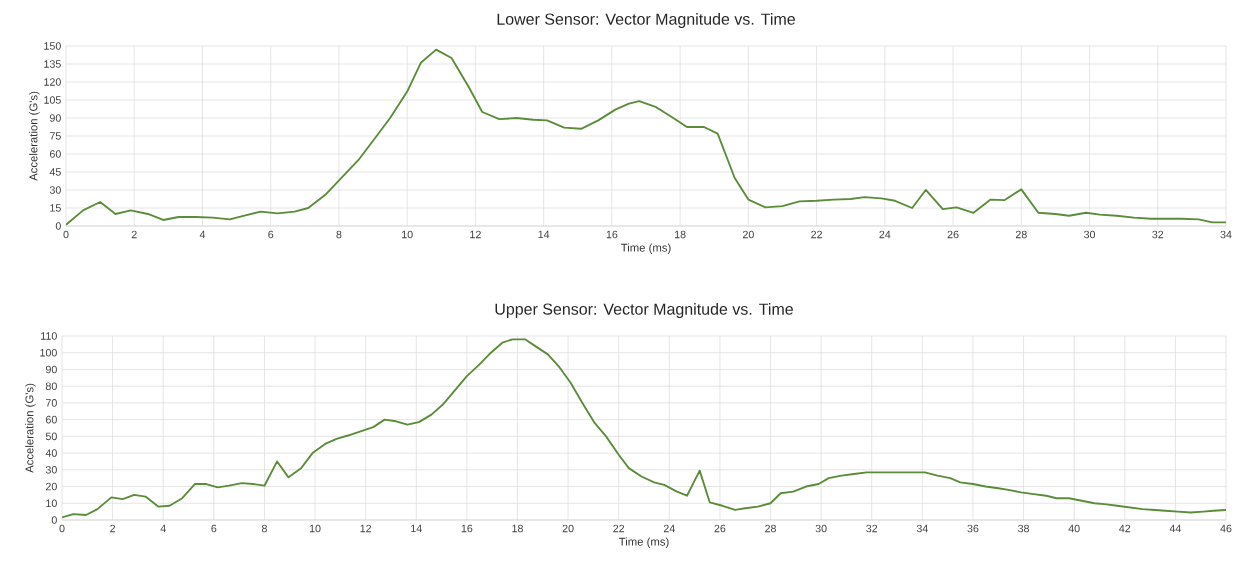  What do you see at coordinates (973, 528) in the screenshot?
I see `x-tick-label: 36` at bounding box center [973, 528].